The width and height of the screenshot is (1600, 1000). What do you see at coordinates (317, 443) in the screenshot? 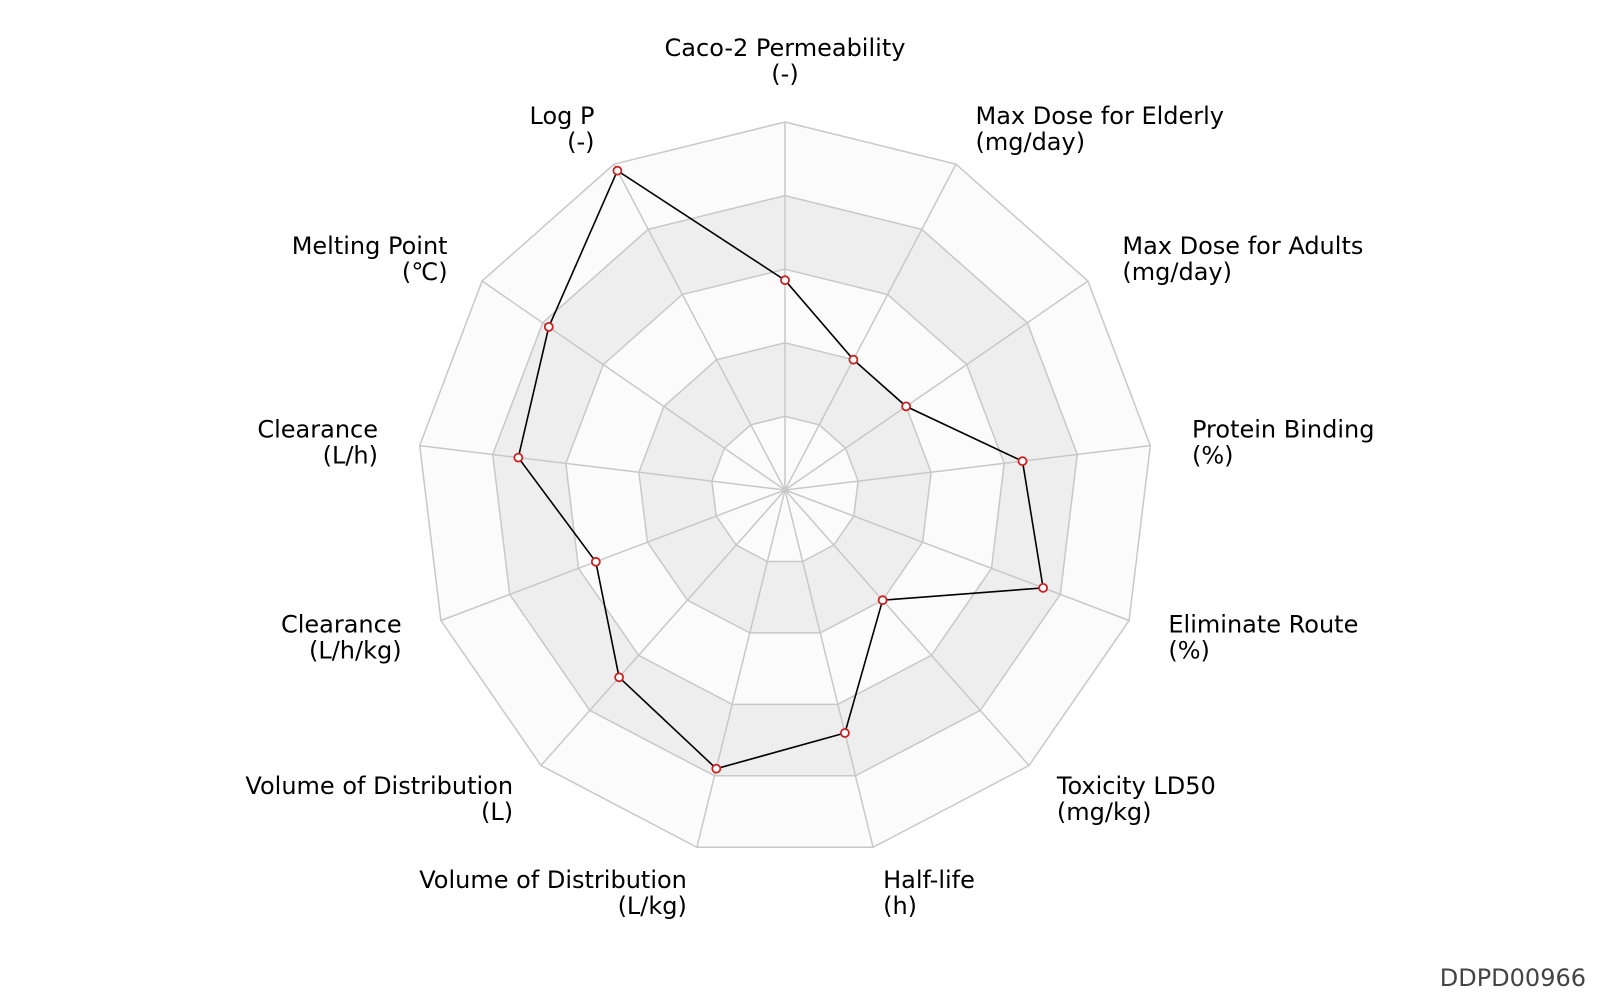
I see `axis-label: Clearance (L/h)` at bounding box center [317, 443].